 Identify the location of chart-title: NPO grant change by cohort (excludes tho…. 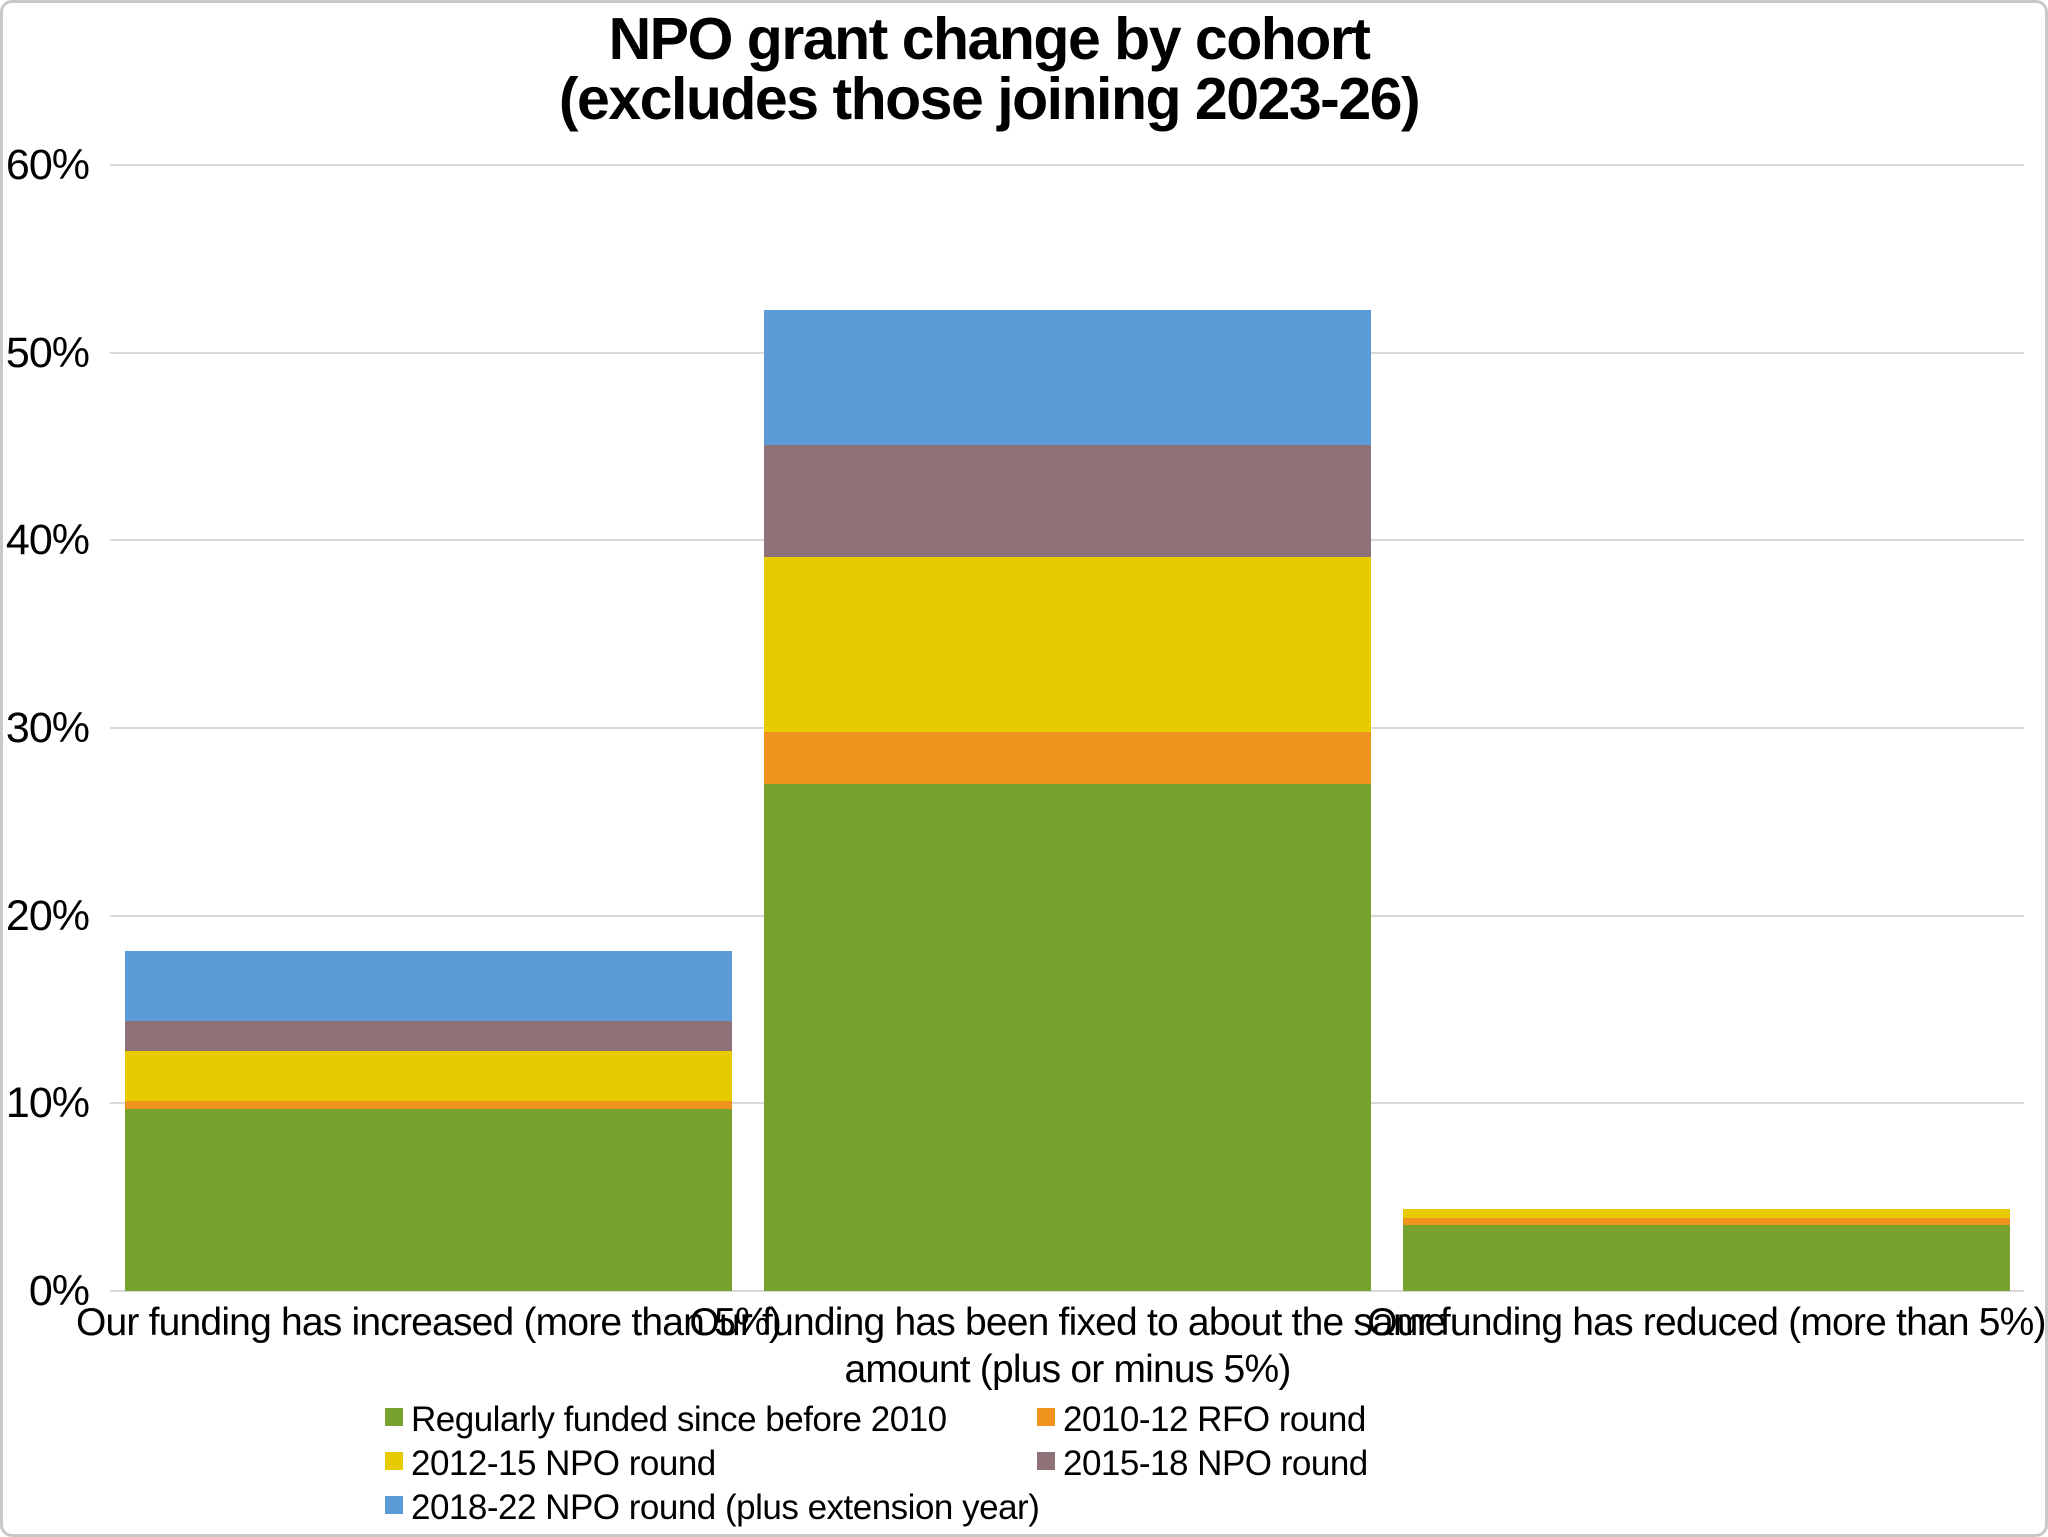
(989, 69).